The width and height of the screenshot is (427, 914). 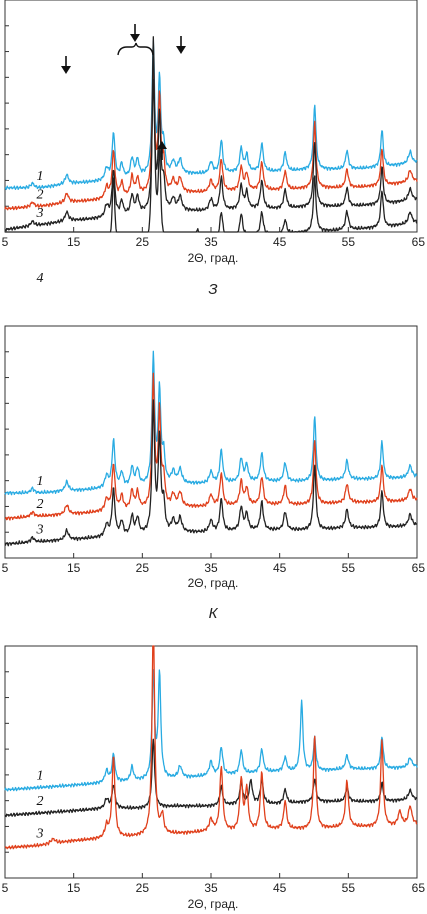 I want to click on series-label-4: 4, so click(x=40, y=278).